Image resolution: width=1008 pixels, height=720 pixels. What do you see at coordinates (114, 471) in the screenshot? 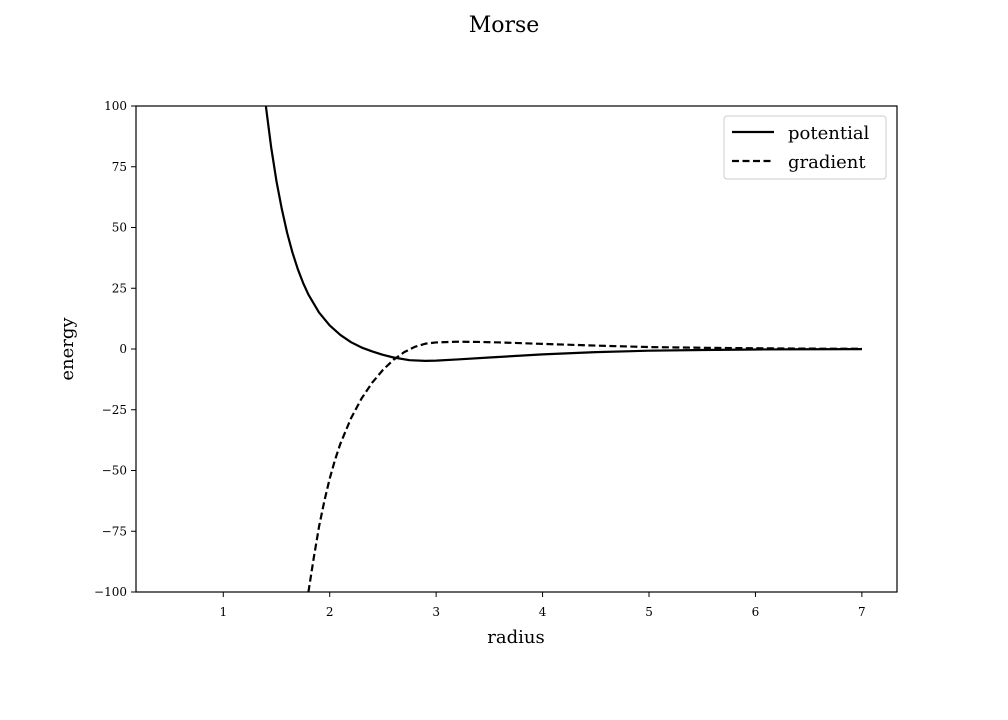
I see `y-tick-label: −50` at bounding box center [114, 471].